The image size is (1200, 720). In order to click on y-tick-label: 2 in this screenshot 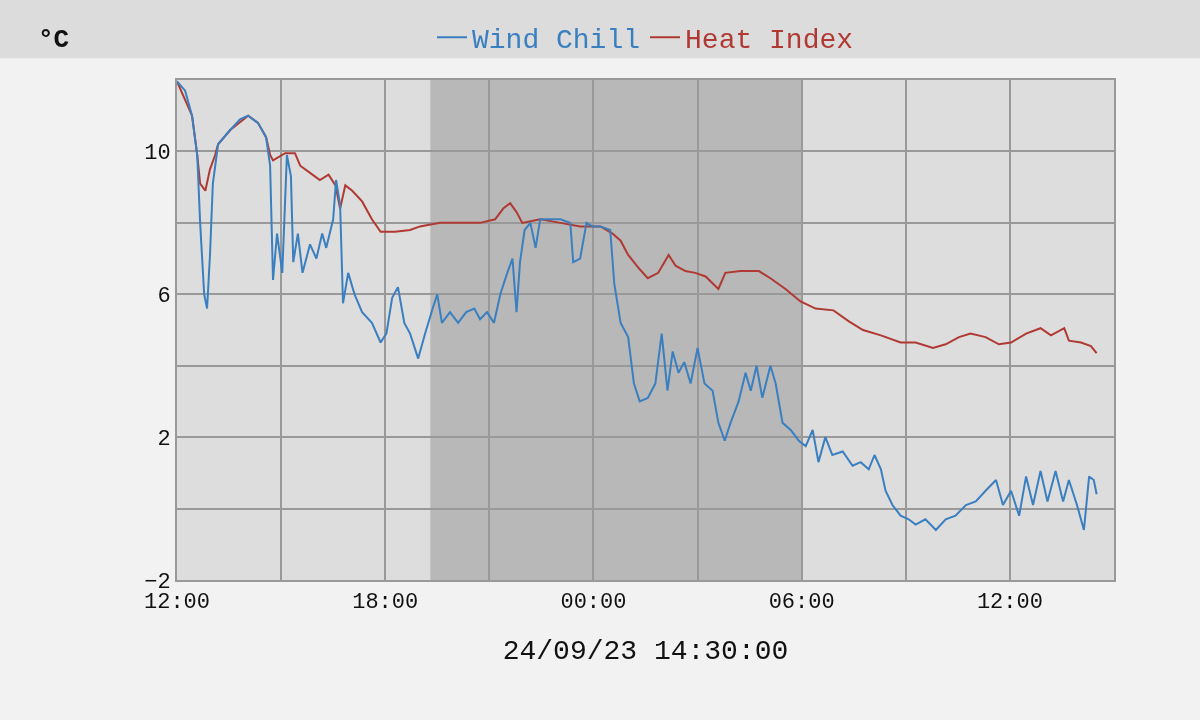, I will do `click(164, 439)`.